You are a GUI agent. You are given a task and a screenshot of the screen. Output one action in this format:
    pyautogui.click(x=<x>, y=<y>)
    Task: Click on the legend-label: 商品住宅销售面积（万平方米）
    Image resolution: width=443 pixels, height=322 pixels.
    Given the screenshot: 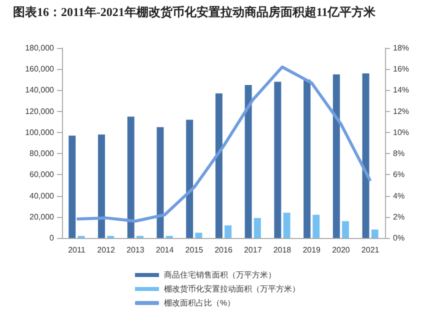 What is the action you would take?
    pyautogui.click(x=220, y=275)
    